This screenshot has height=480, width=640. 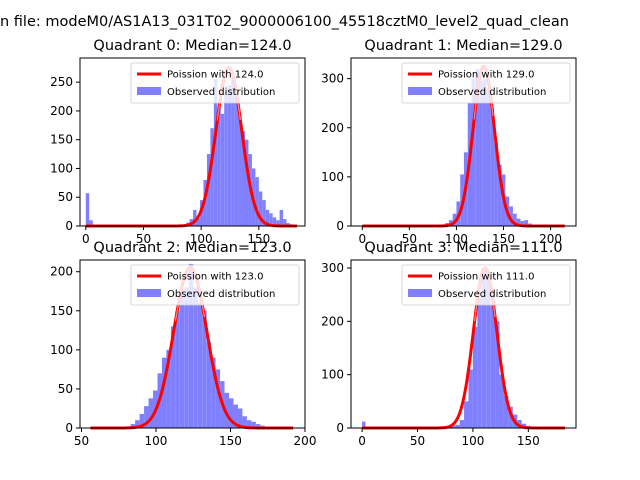 I want to click on subplot-title: Quadrant 2: Median=123.0, so click(x=192, y=248).